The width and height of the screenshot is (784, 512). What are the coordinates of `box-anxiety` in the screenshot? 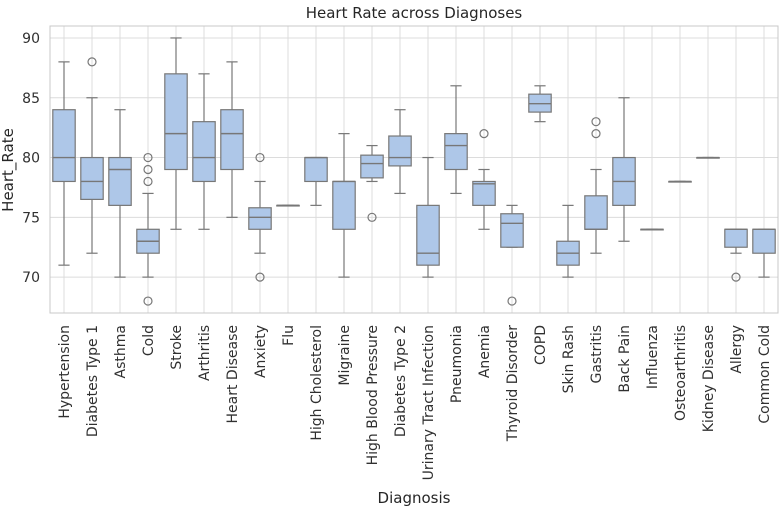 It's located at (260, 217).